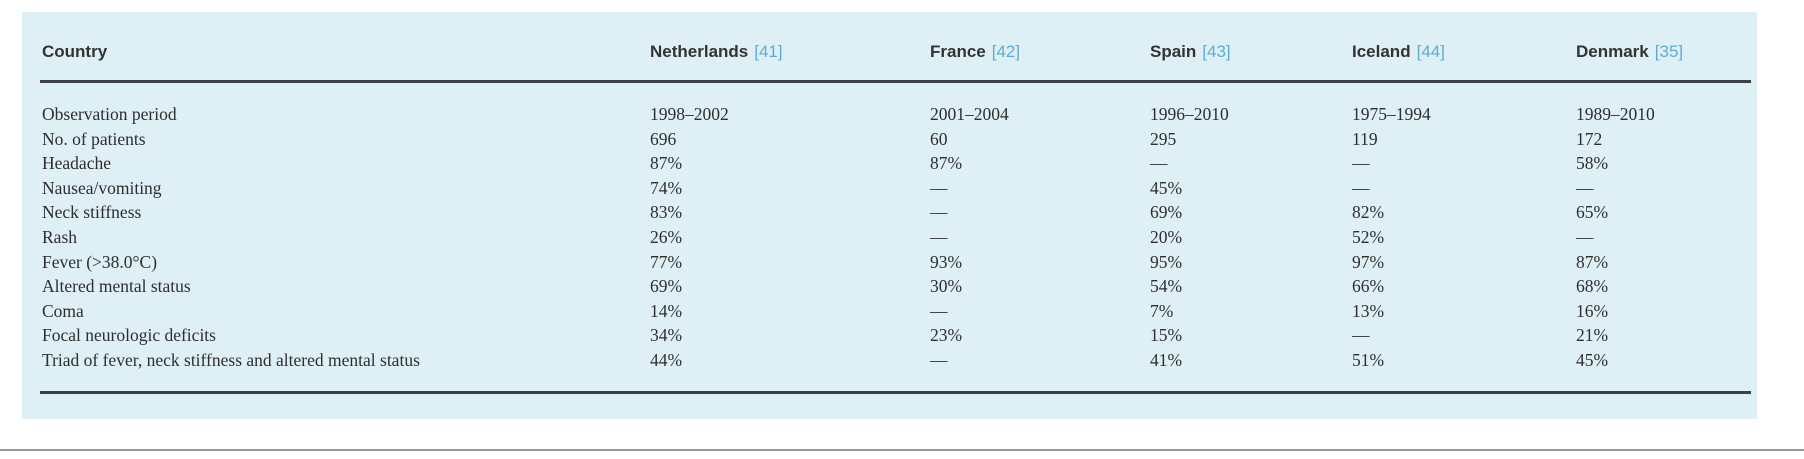 The height and width of the screenshot is (459, 1804). What do you see at coordinates (1173, 51) in the screenshot?
I see `column-header-label: Spain` at bounding box center [1173, 51].